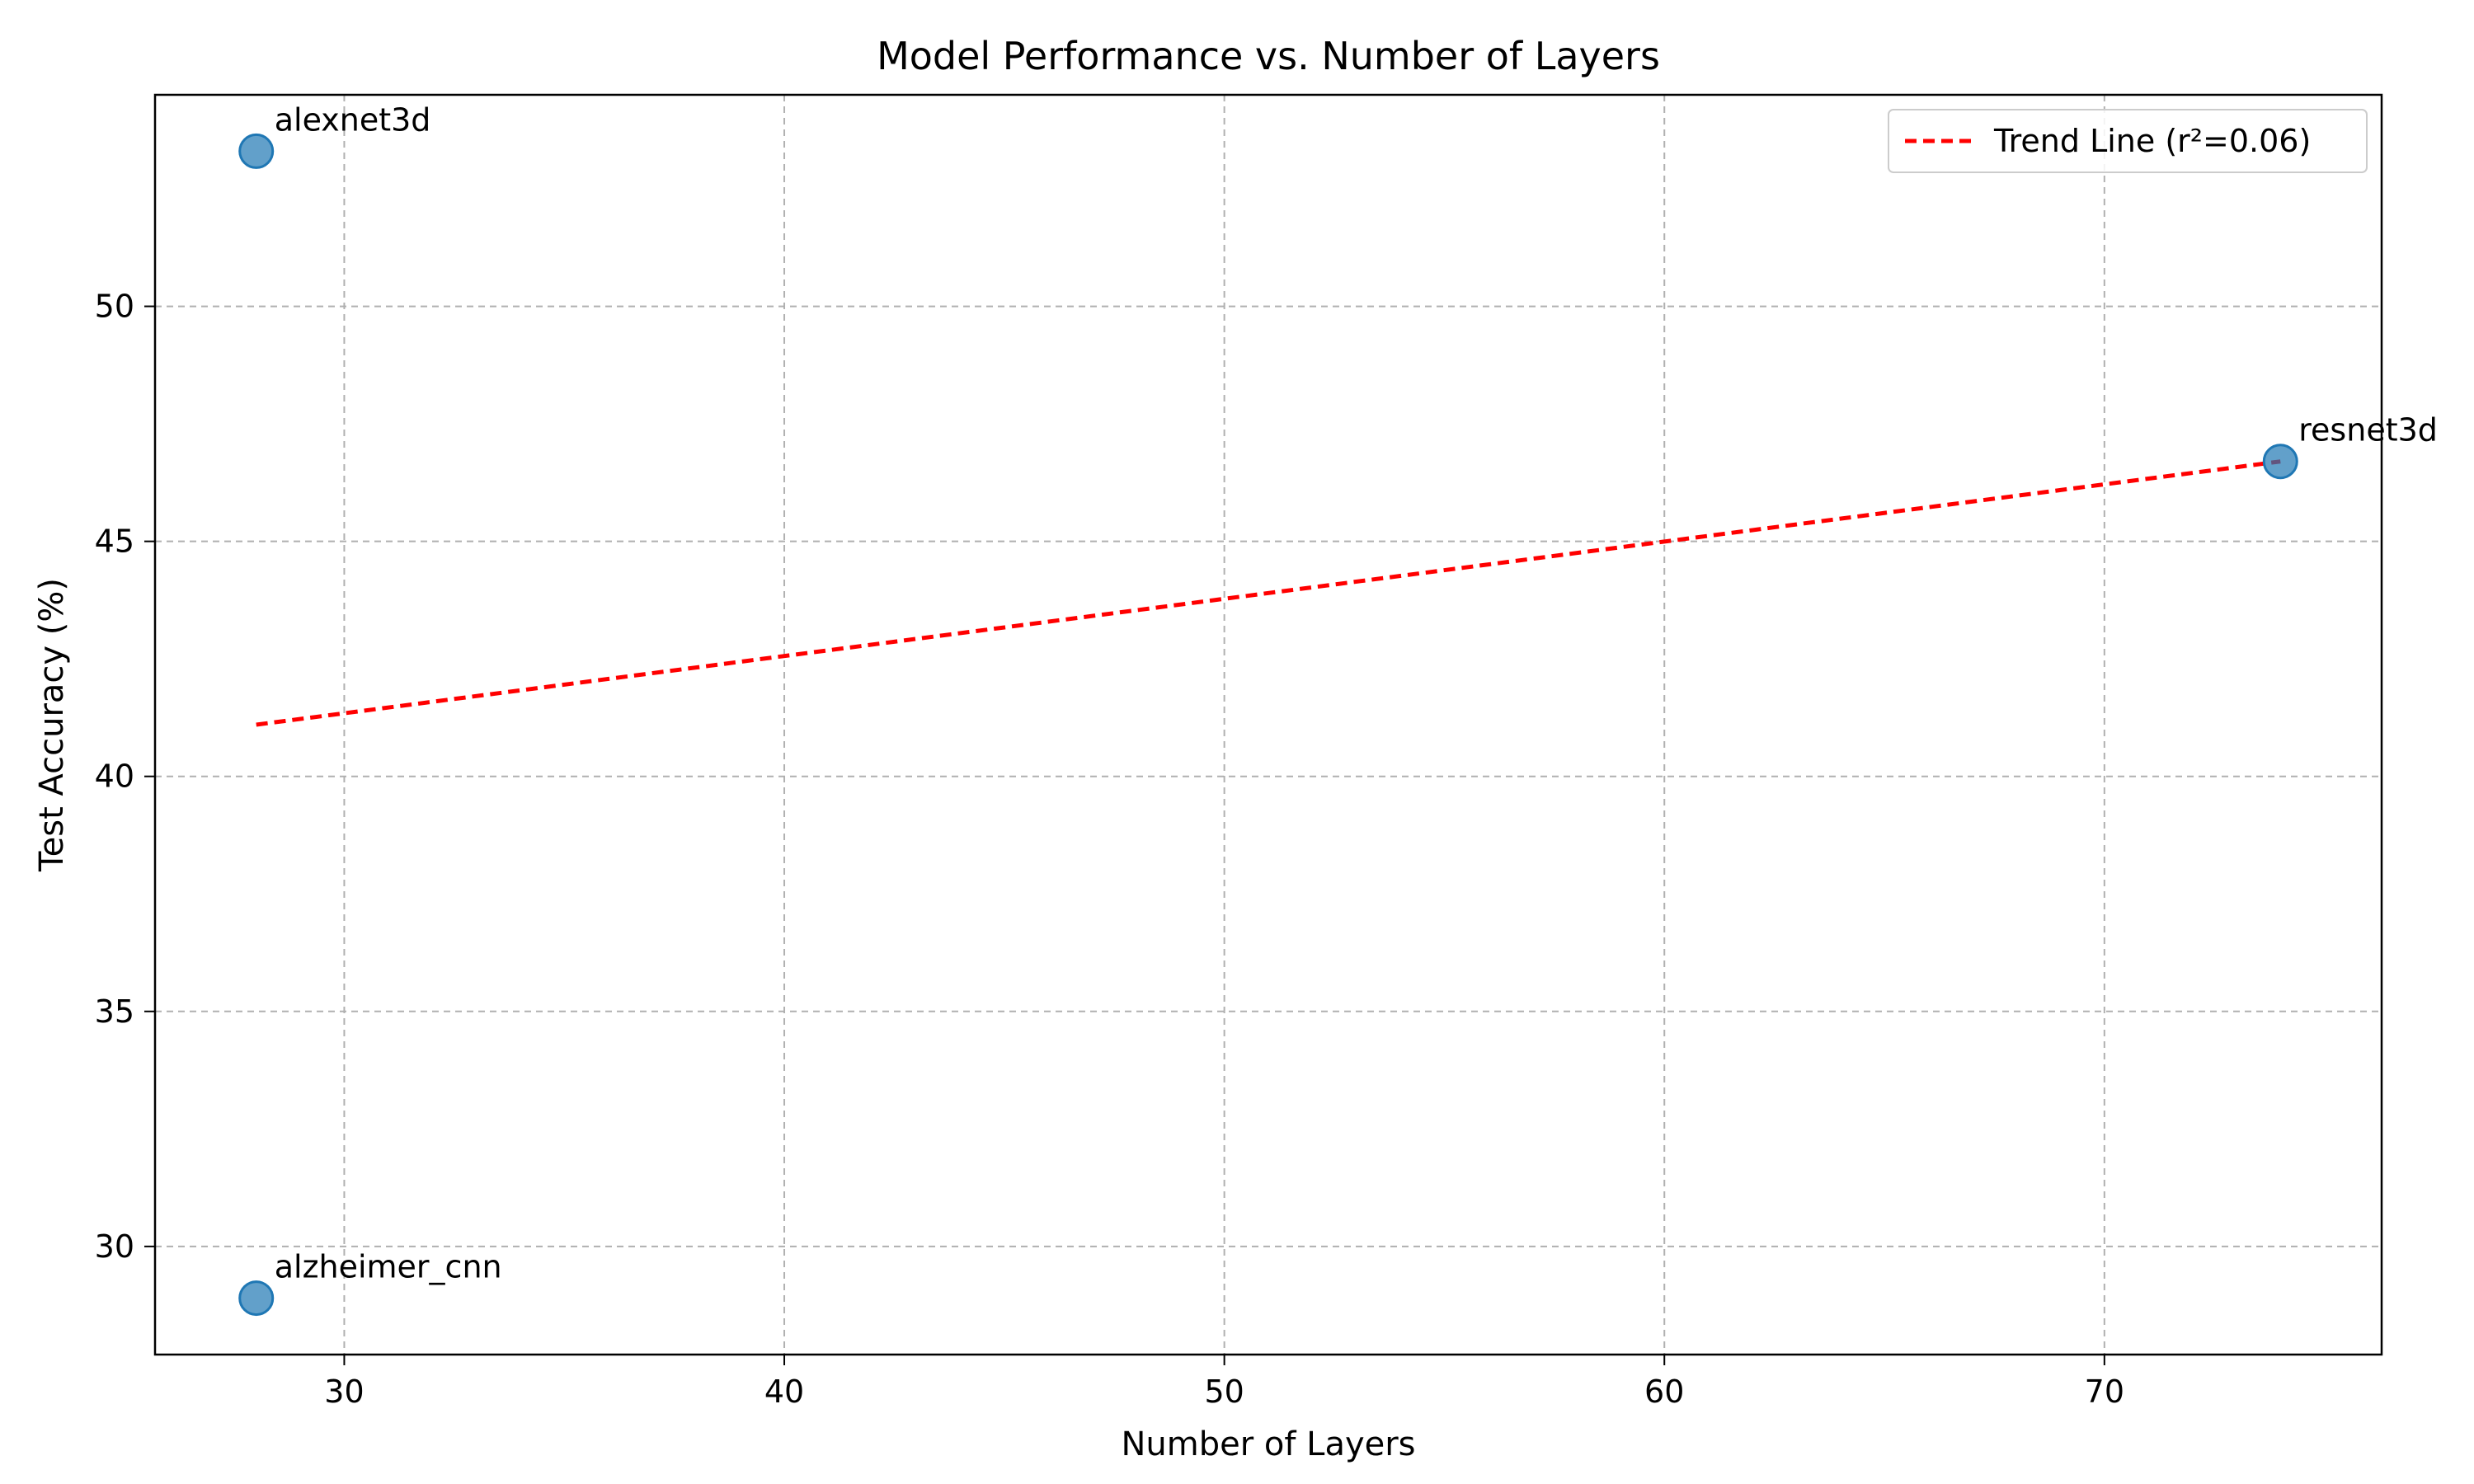  What do you see at coordinates (353, 120) in the screenshot?
I see `point-label-alexnet3d: alexnet3d` at bounding box center [353, 120].